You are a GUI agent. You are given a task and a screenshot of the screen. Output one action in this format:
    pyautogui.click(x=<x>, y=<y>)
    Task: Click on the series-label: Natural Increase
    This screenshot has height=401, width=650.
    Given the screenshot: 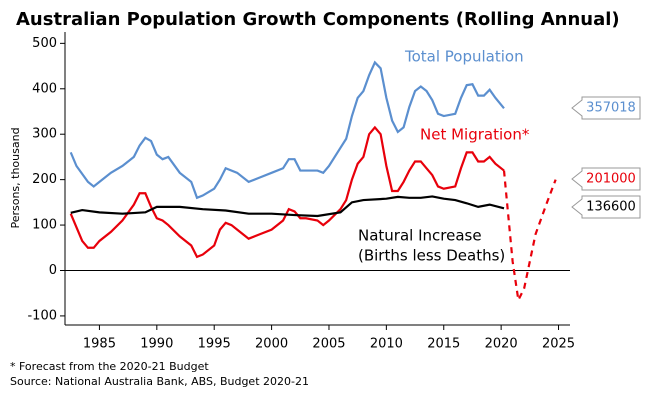 What is the action you would take?
    pyautogui.click(x=420, y=236)
    